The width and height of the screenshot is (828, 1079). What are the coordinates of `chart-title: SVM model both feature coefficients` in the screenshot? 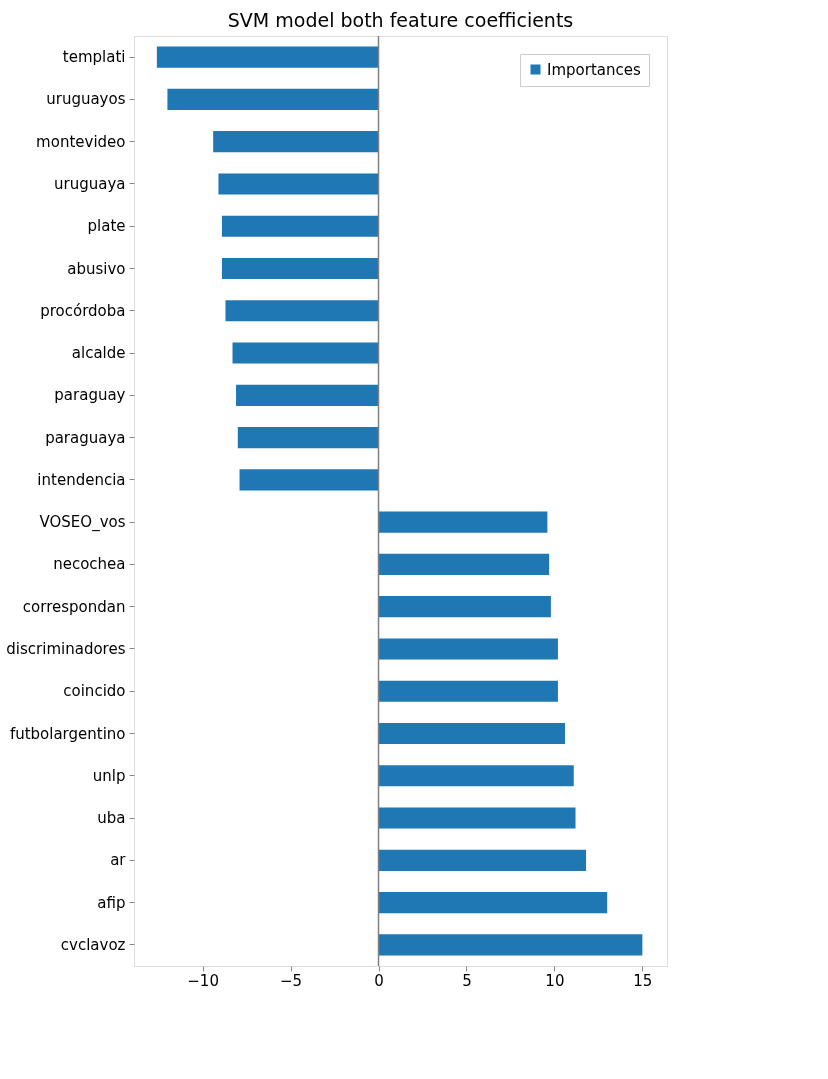 It's located at (400, 20).